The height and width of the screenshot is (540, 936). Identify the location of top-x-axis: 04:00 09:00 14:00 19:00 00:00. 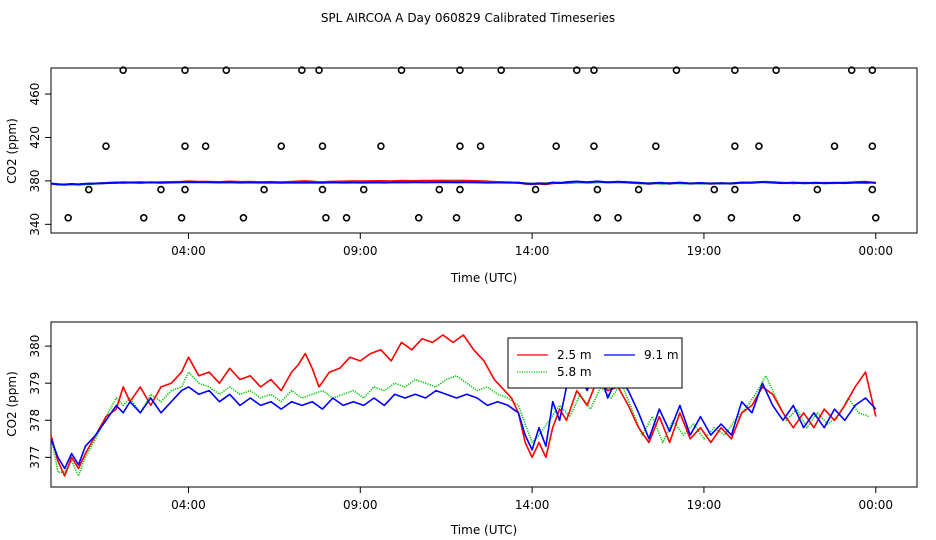
(532, 245).